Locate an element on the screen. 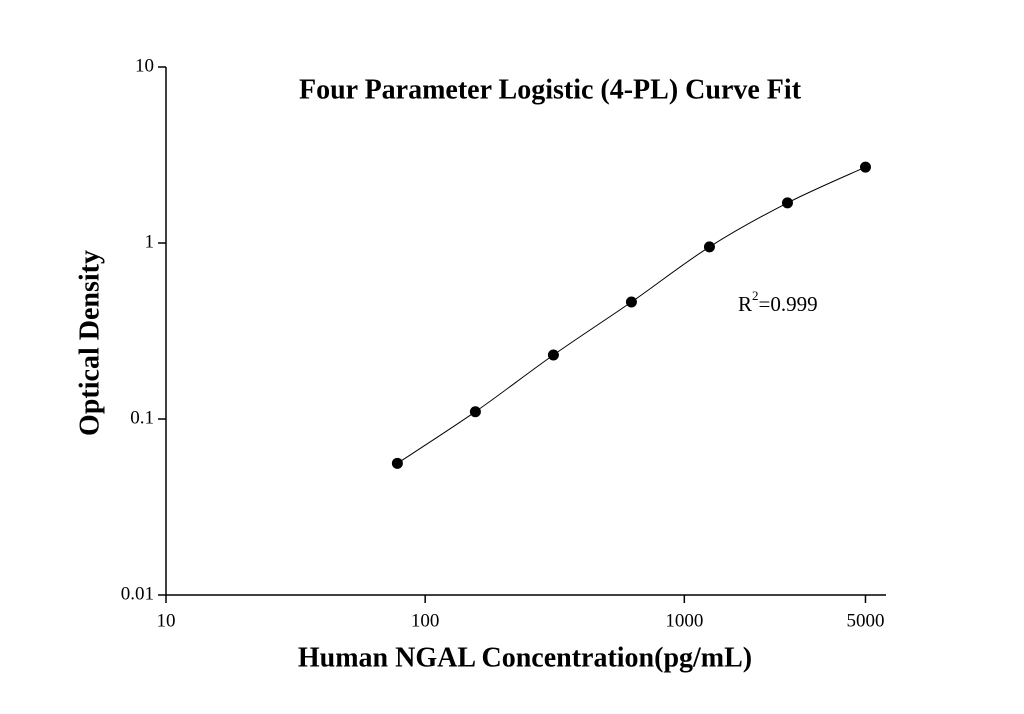 This screenshot has height=714, width=1024. y-tick-label: 0.01 is located at coordinates (137, 593).